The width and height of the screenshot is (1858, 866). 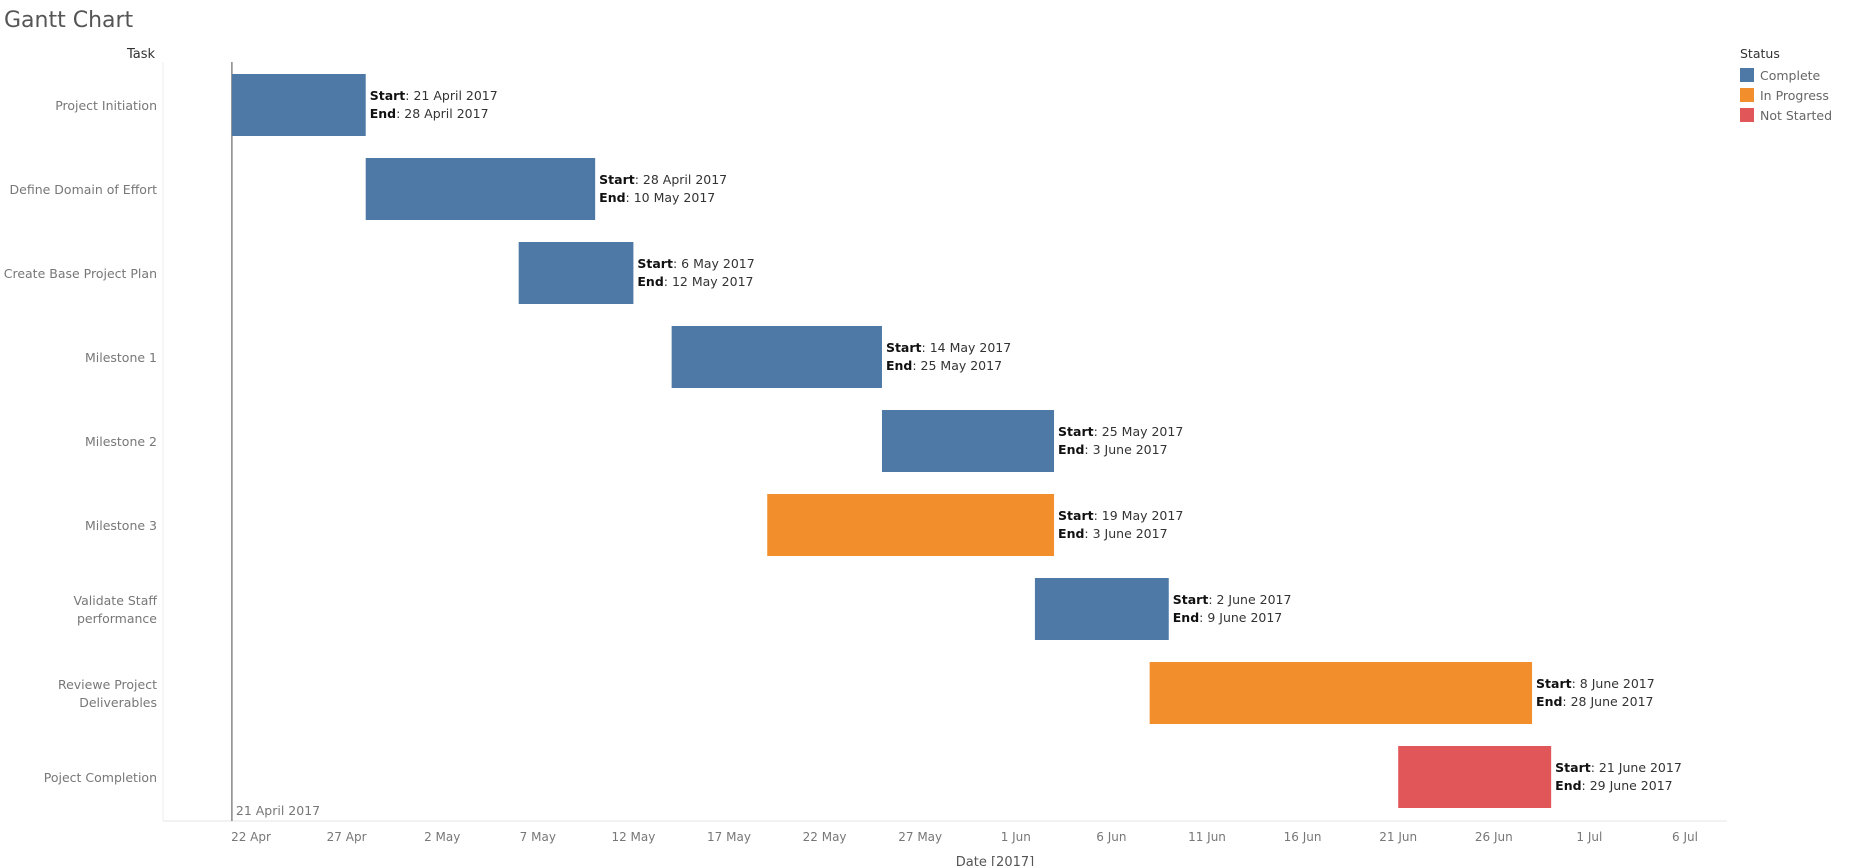 What do you see at coordinates (278, 810) in the screenshot?
I see `reference-line-label: 21 April 2017` at bounding box center [278, 810].